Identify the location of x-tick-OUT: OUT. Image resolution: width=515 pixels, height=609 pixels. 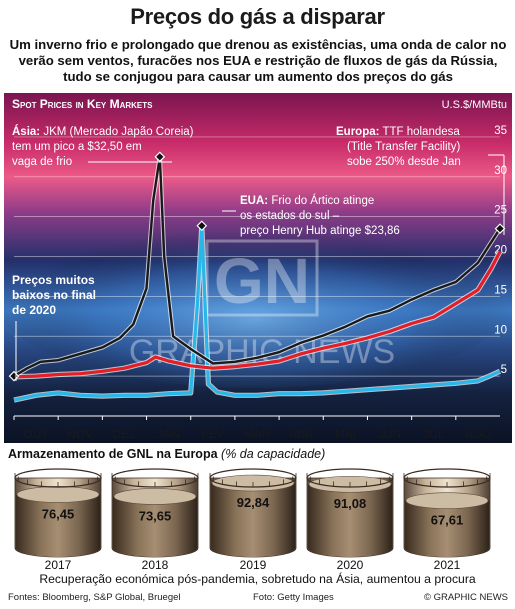
(36, 434).